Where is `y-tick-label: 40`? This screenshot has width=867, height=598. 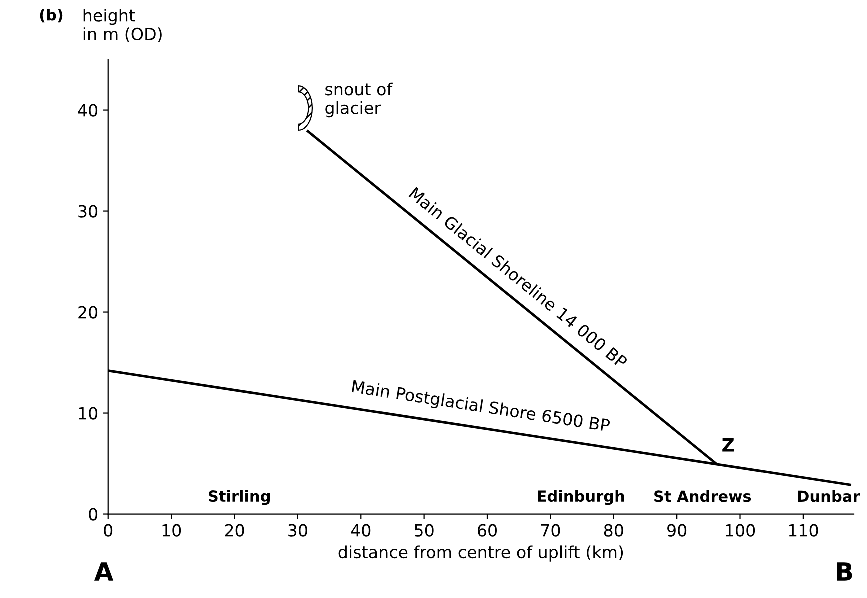 y-tick-label: 40 is located at coordinates (88, 110).